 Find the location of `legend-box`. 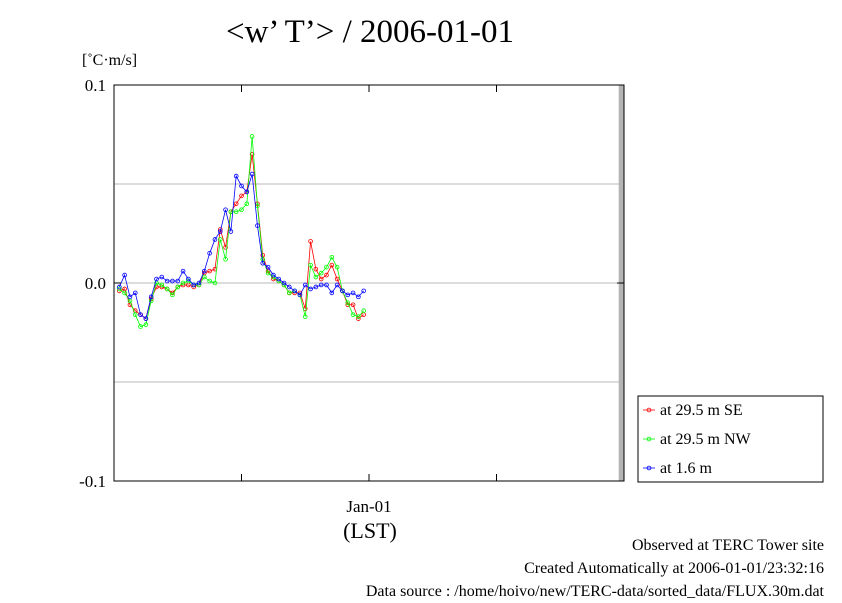

legend-box is located at coordinates (730, 439).